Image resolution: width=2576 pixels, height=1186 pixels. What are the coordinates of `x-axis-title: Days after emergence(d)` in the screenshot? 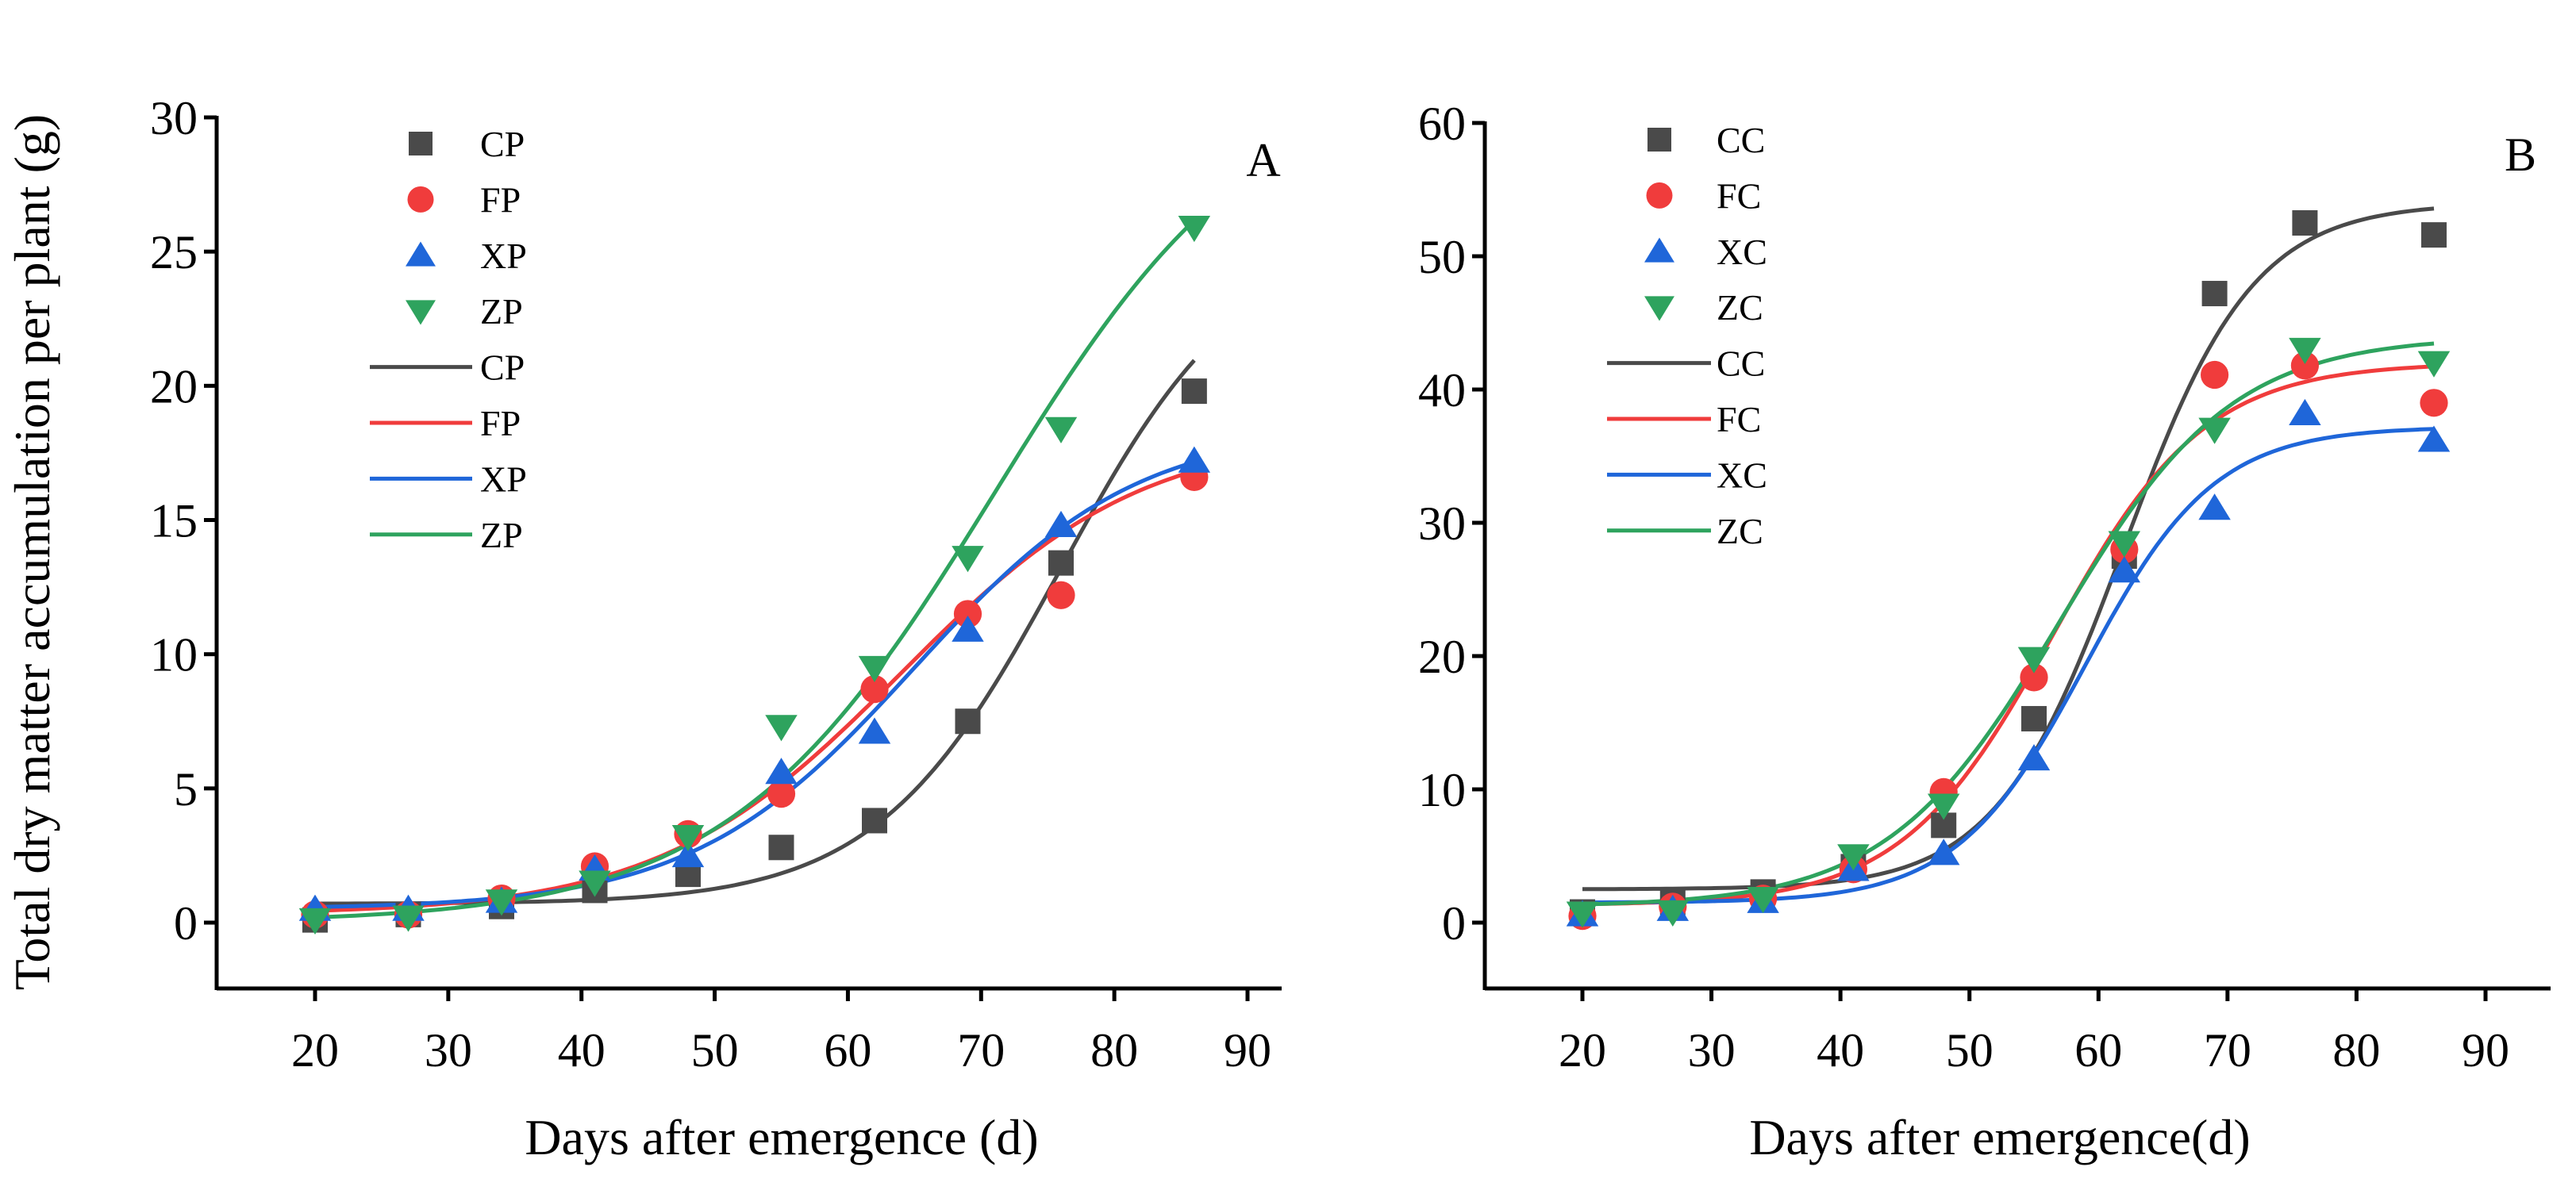 It's located at (2000, 1137).